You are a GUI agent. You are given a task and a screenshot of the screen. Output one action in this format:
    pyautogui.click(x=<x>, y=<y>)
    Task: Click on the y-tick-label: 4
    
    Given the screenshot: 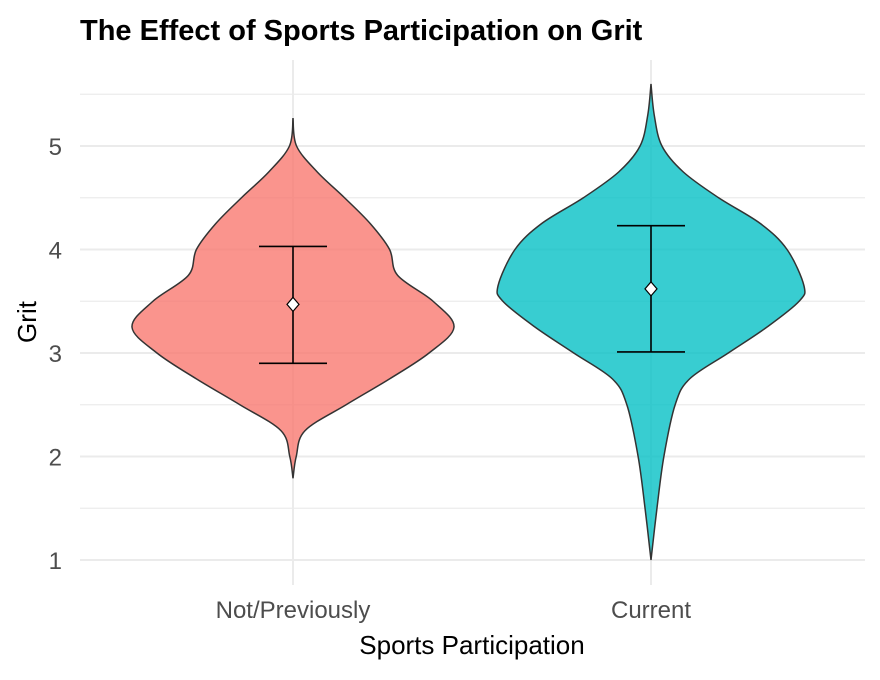 What is the action you would take?
    pyautogui.click(x=55, y=251)
    